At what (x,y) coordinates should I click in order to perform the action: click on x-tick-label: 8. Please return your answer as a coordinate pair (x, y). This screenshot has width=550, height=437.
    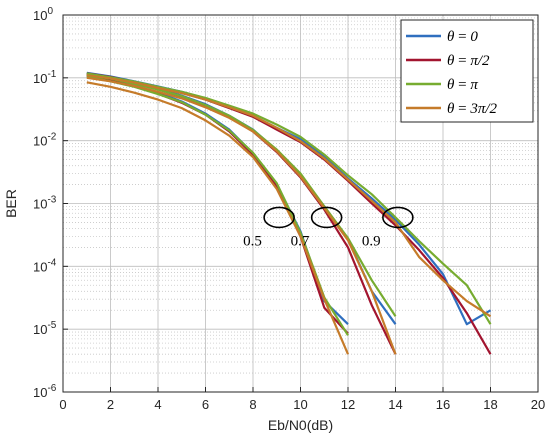
    Looking at the image, I should click on (252, 404).